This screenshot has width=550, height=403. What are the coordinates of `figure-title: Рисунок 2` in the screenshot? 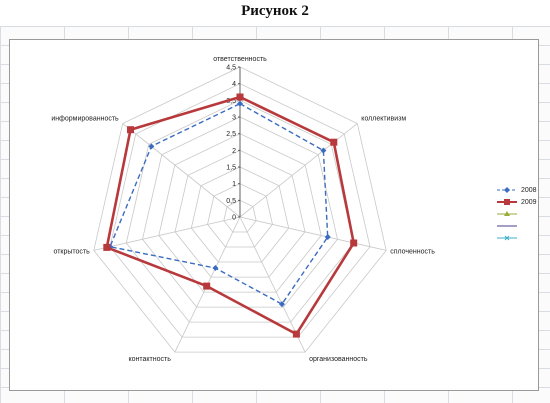 It's located at (275, 11).